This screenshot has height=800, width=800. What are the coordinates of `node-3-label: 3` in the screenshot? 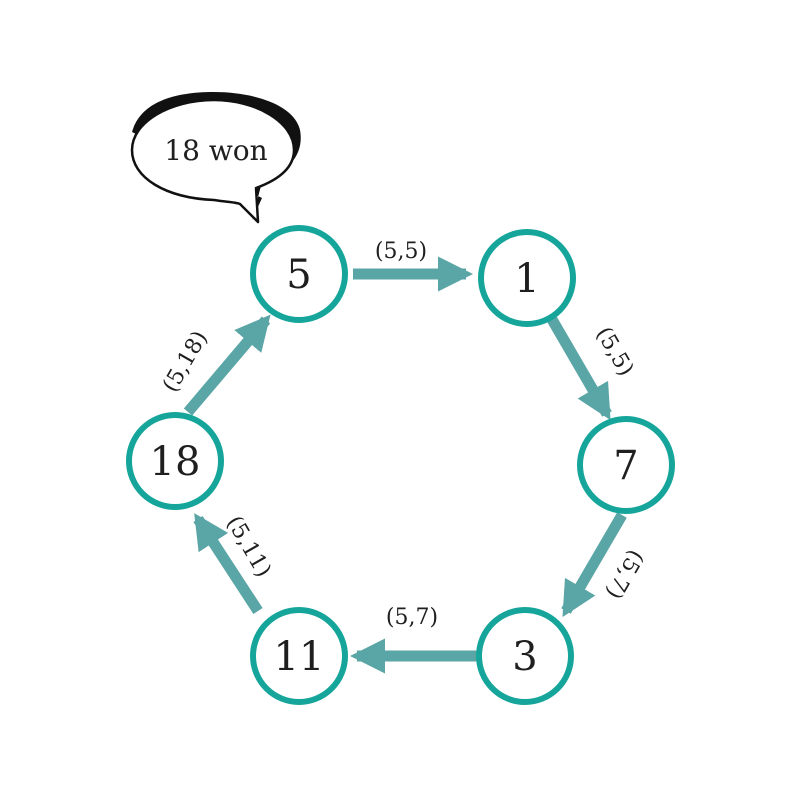 It's located at (524, 657).